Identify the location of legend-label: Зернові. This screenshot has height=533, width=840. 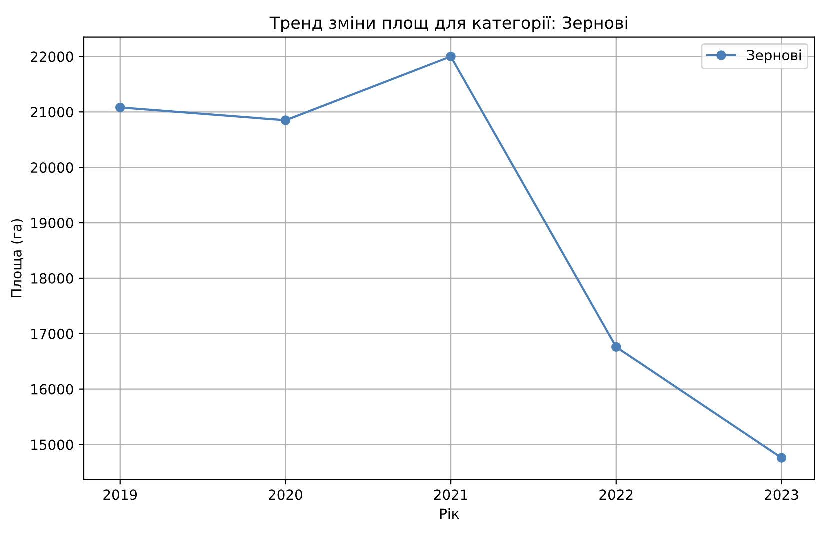
(774, 57).